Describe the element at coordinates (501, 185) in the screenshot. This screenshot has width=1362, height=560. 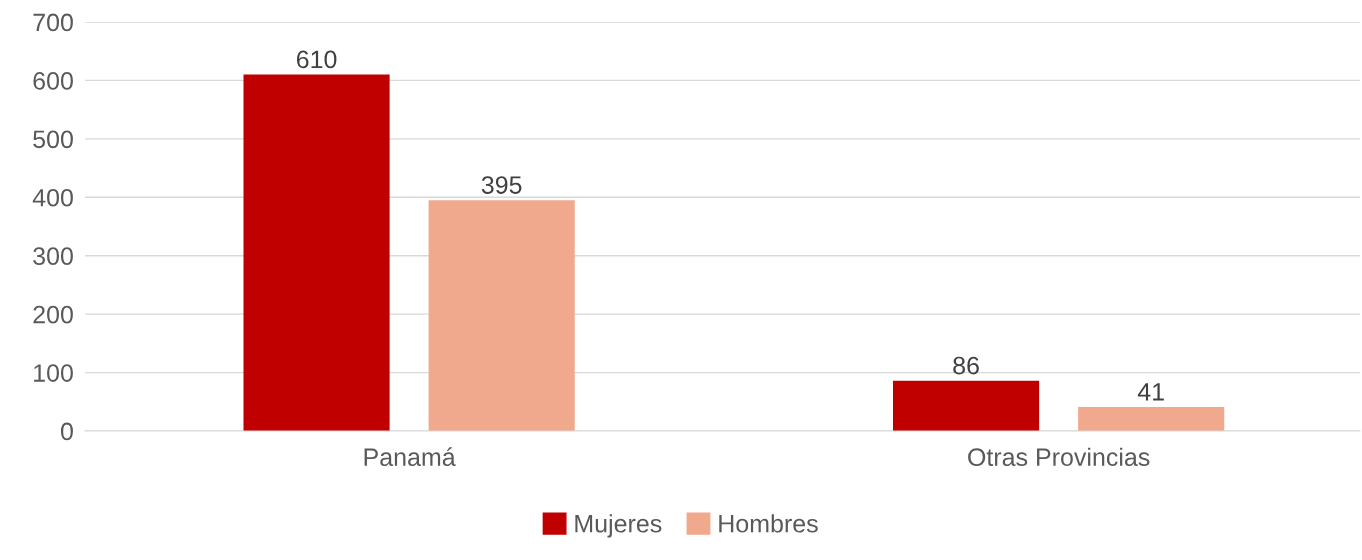
I see `data-label: 395` at that location.